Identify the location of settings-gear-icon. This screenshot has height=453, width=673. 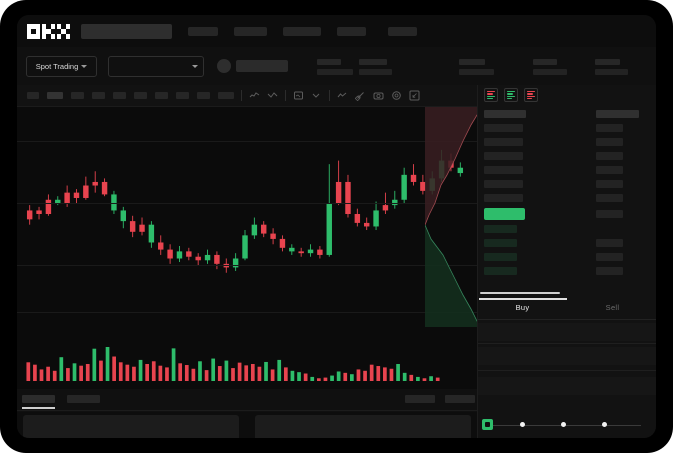
(396, 95).